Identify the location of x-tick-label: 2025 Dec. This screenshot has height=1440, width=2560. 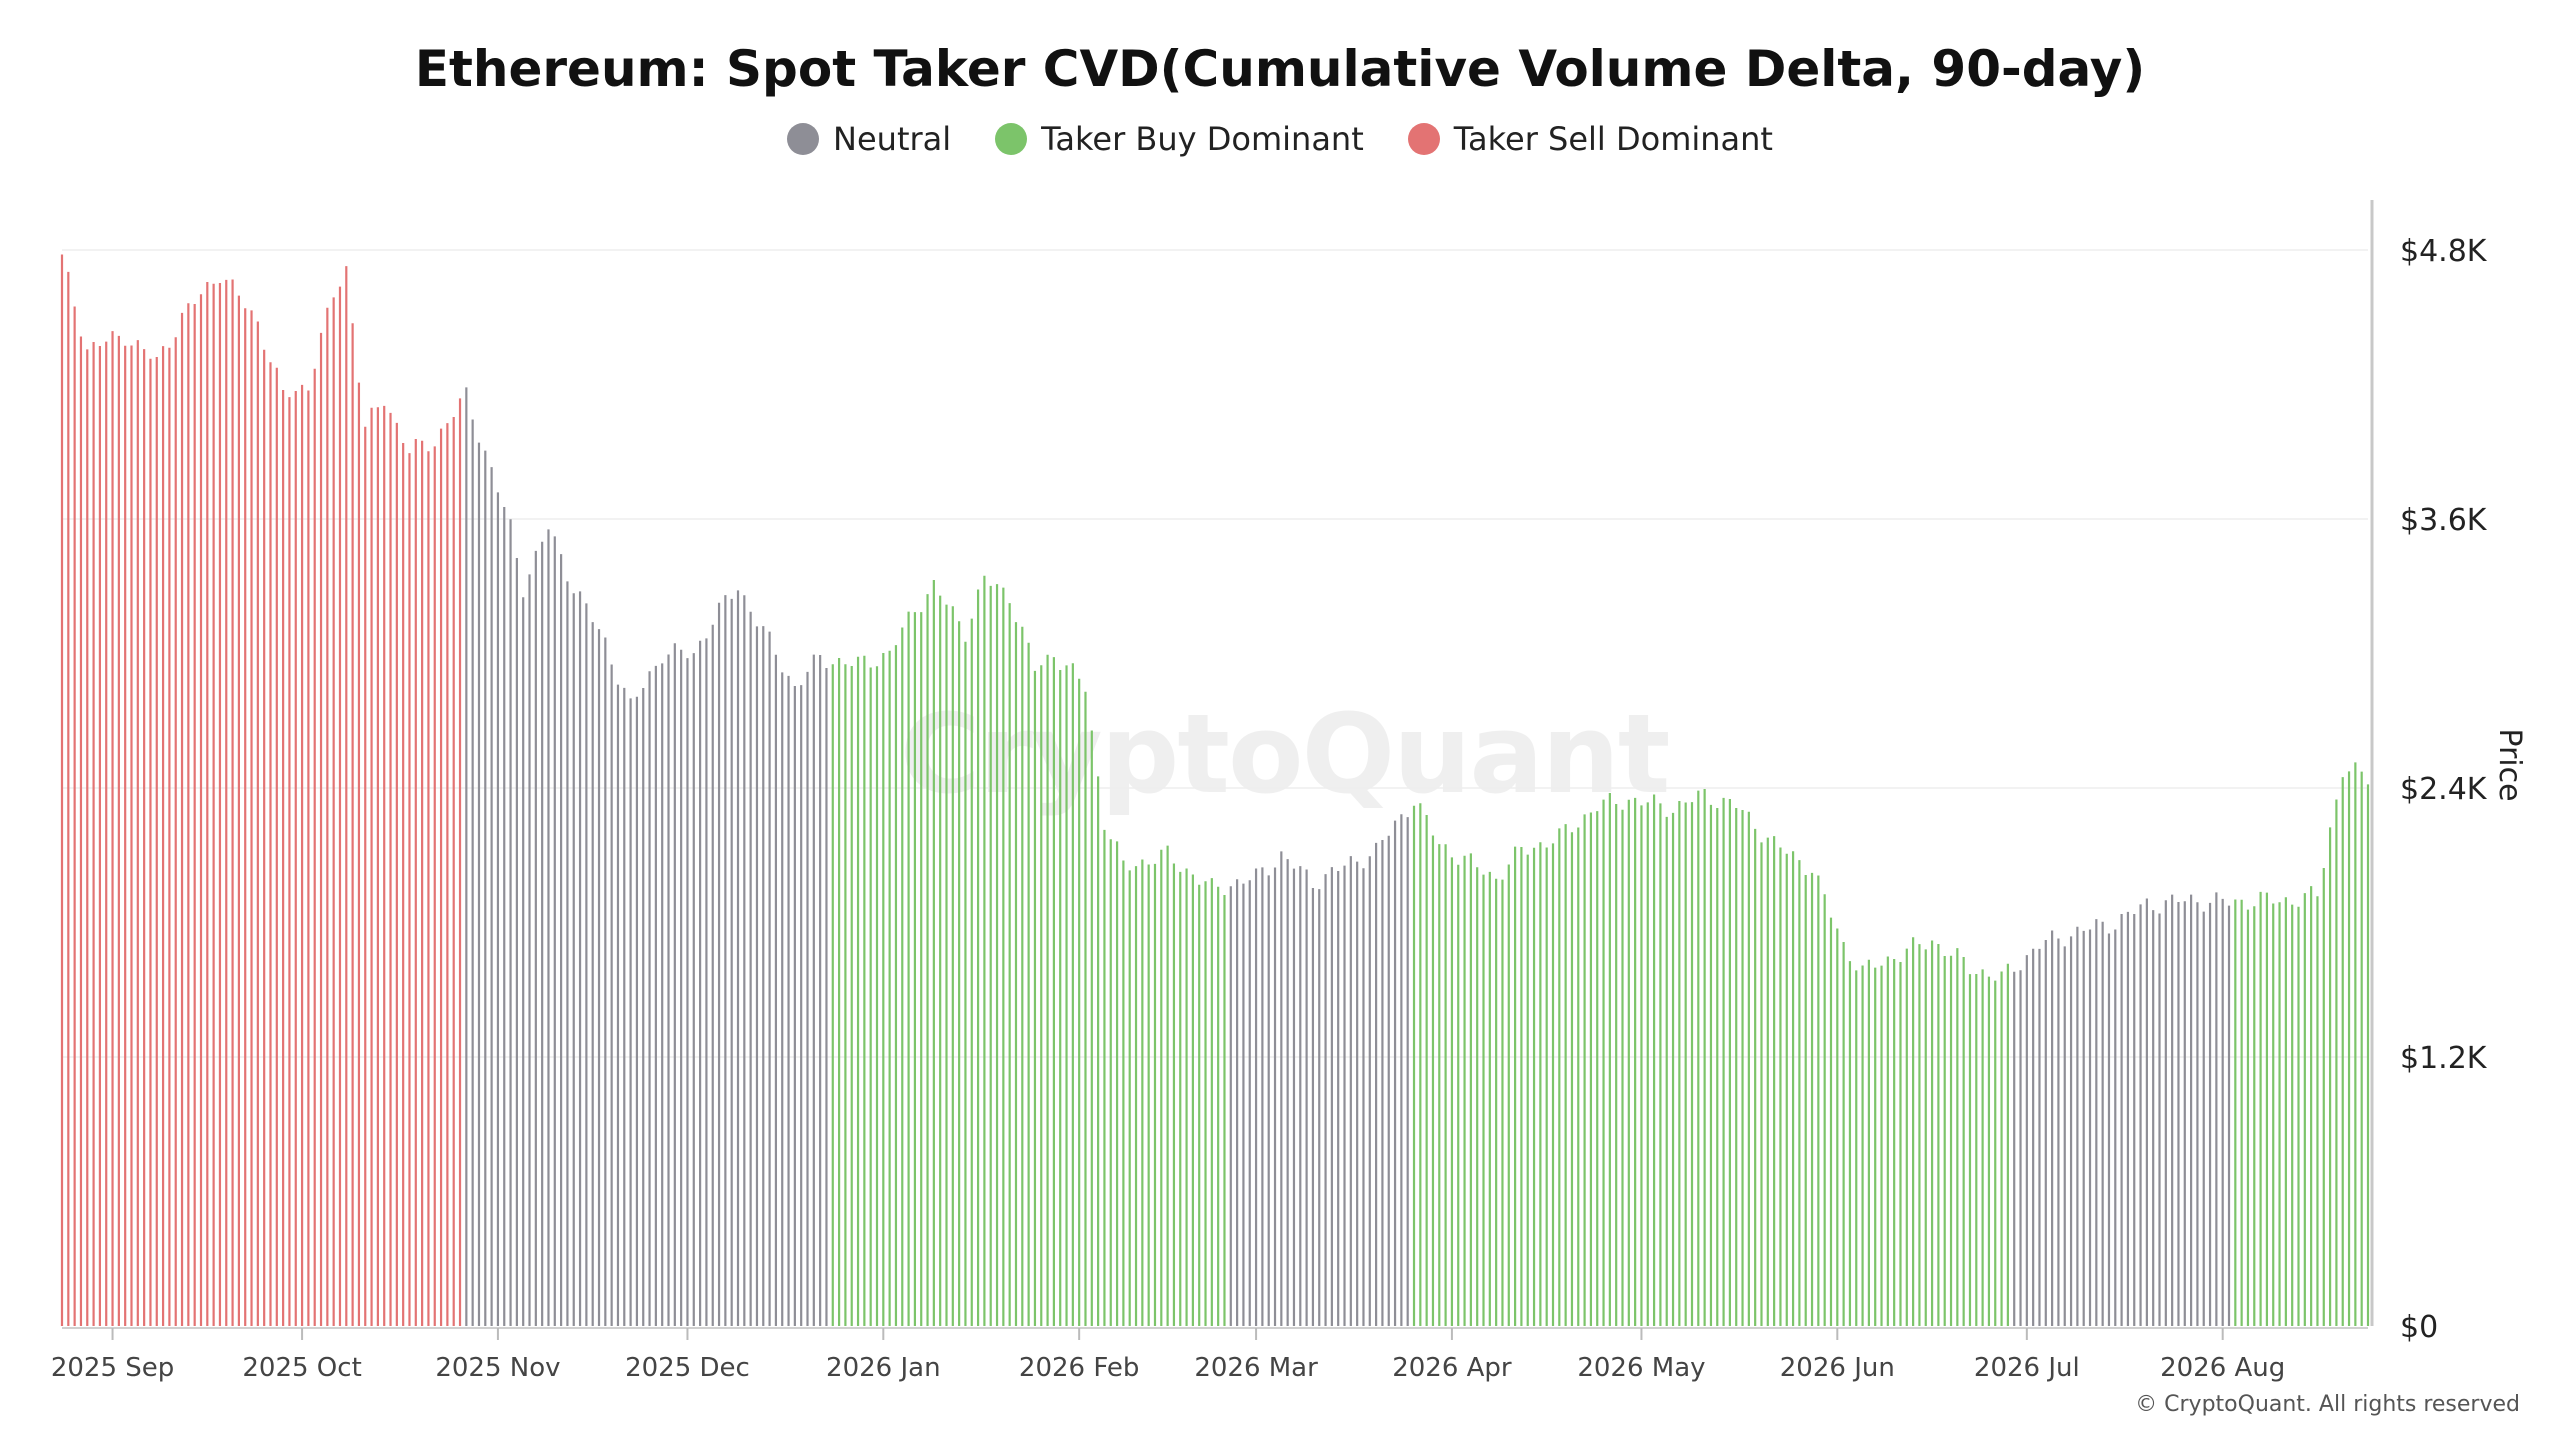
(687, 1368).